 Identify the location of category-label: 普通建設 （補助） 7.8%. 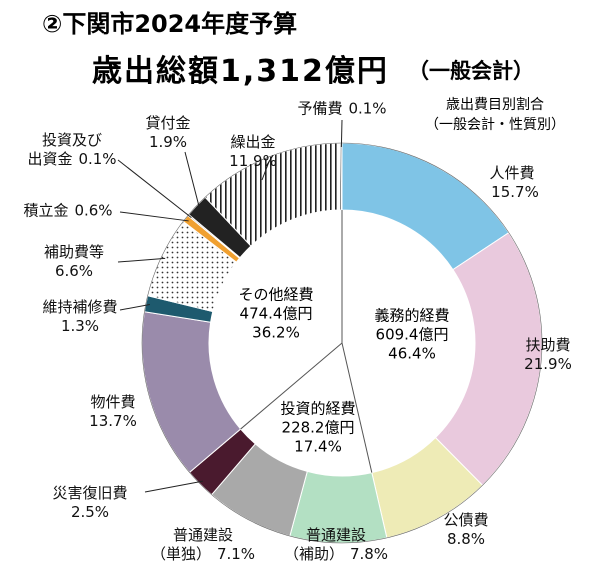
(336, 545).